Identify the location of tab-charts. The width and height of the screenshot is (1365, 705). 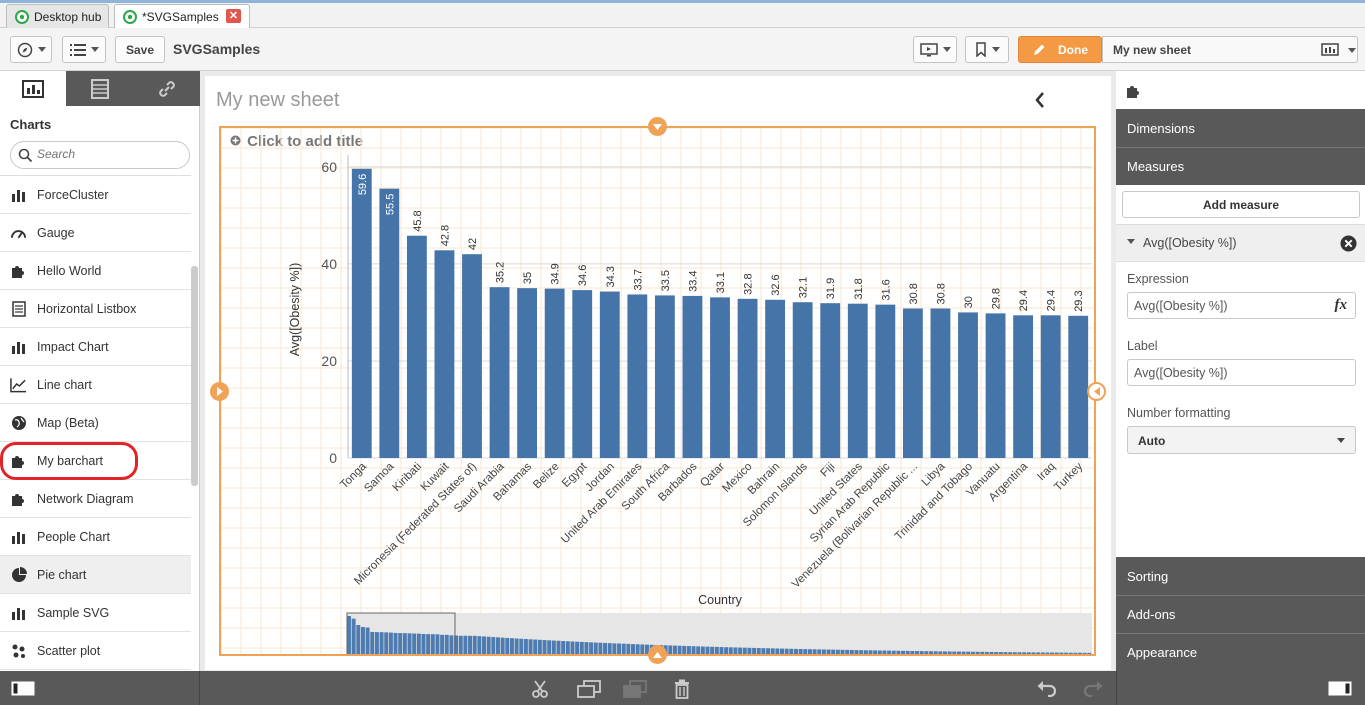
(33, 88).